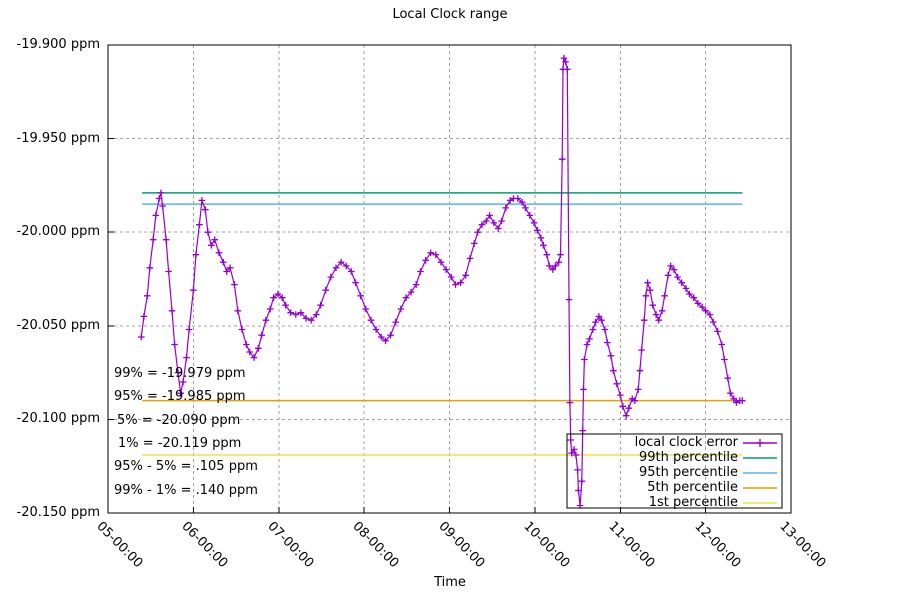 The image size is (900, 600). What do you see at coordinates (692, 487) in the screenshot?
I see `legend-label: 5th percentile` at bounding box center [692, 487].